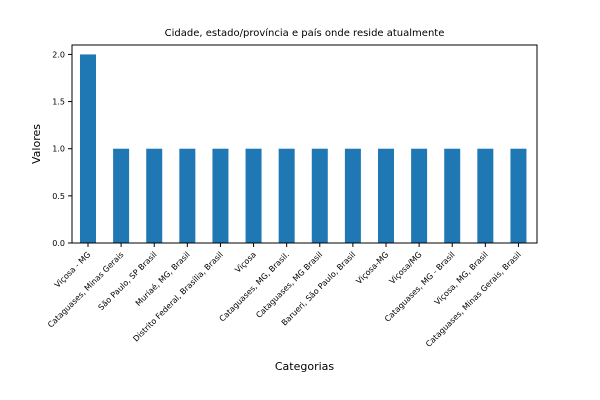 This screenshot has width=600, height=400. Describe the element at coordinates (289, 285) in the screenshot. I see `x-tick-label-7: Cataguases, MG Brasil` at that location.